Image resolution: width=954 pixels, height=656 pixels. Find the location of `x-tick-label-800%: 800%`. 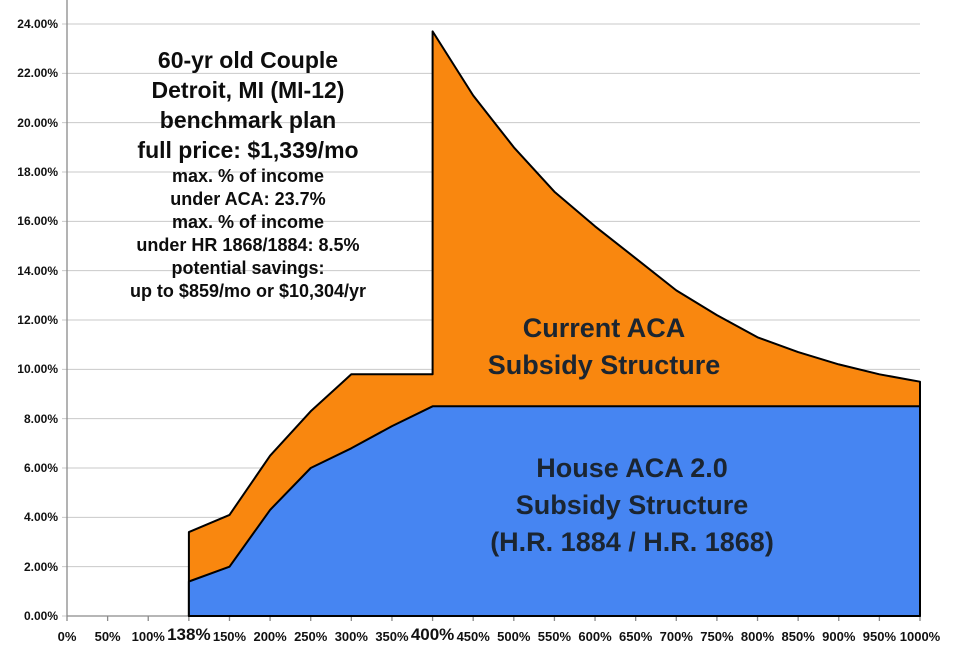

x-tick-label-800%: 800% is located at coordinates (757, 636).